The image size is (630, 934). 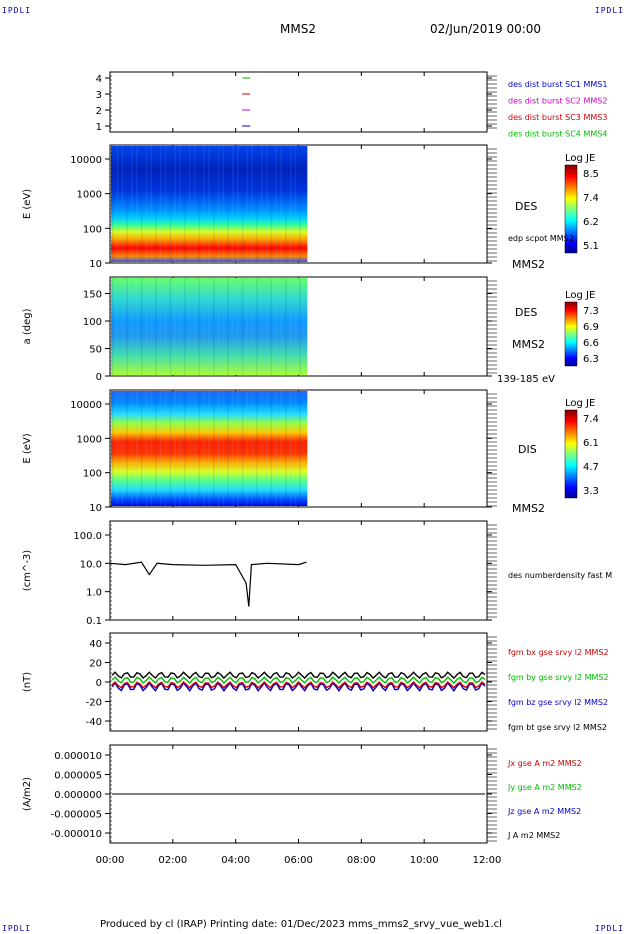 I want to click on p2-colorbar-tick: 5.1, so click(x=591, y=246).